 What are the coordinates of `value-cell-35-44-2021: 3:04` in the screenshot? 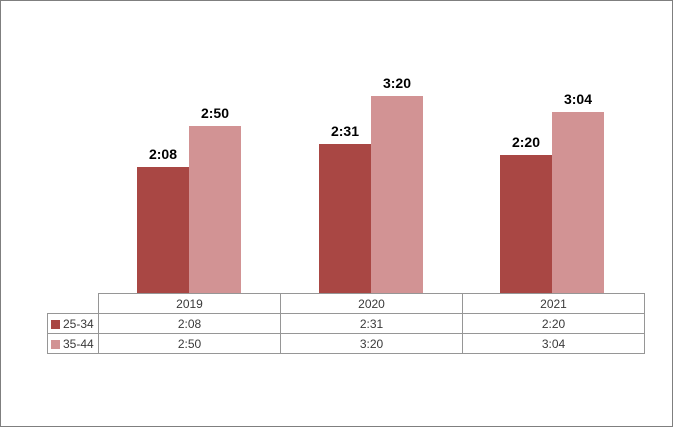 It's located at (553, 343).